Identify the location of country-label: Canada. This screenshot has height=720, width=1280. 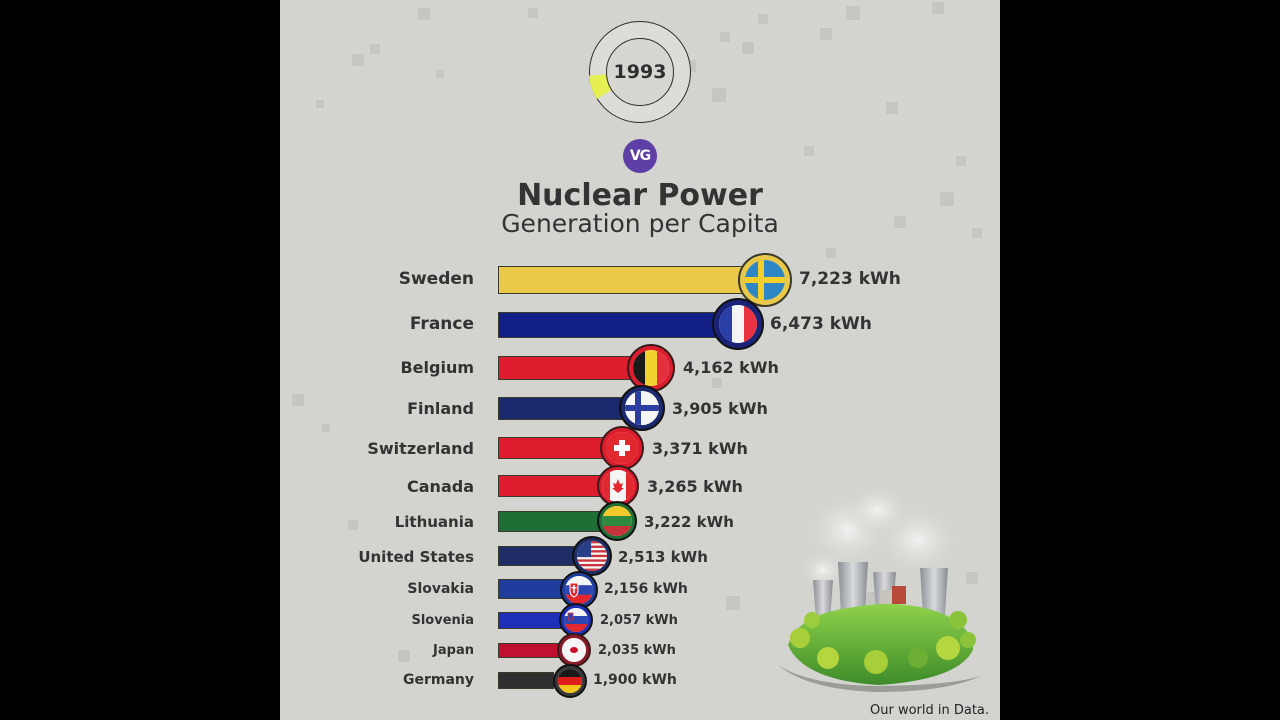
(440, 486).